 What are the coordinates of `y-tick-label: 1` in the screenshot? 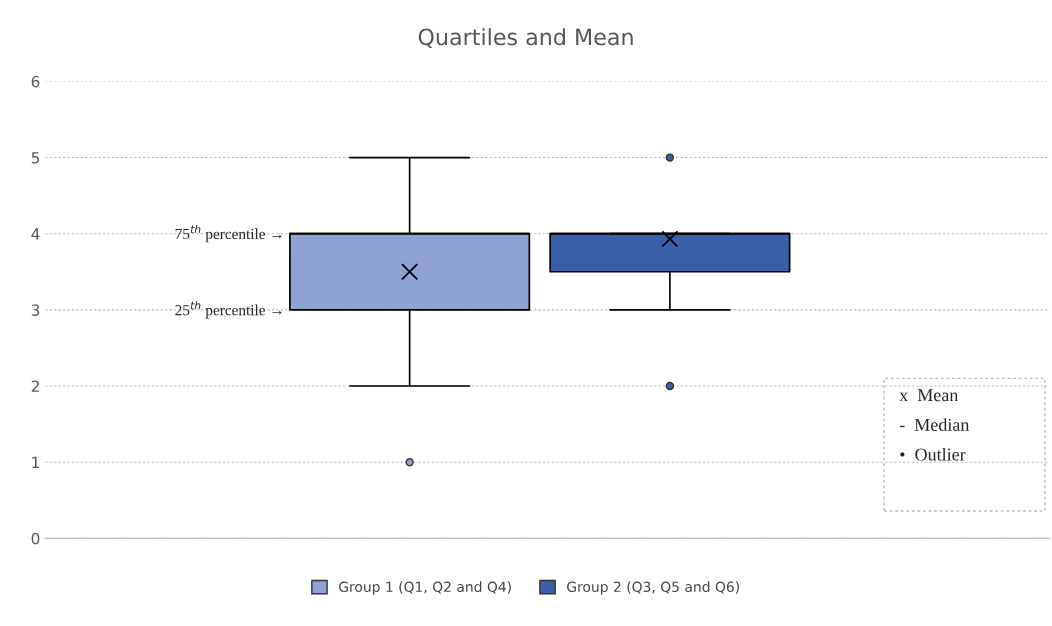 It's located at (35, 462).